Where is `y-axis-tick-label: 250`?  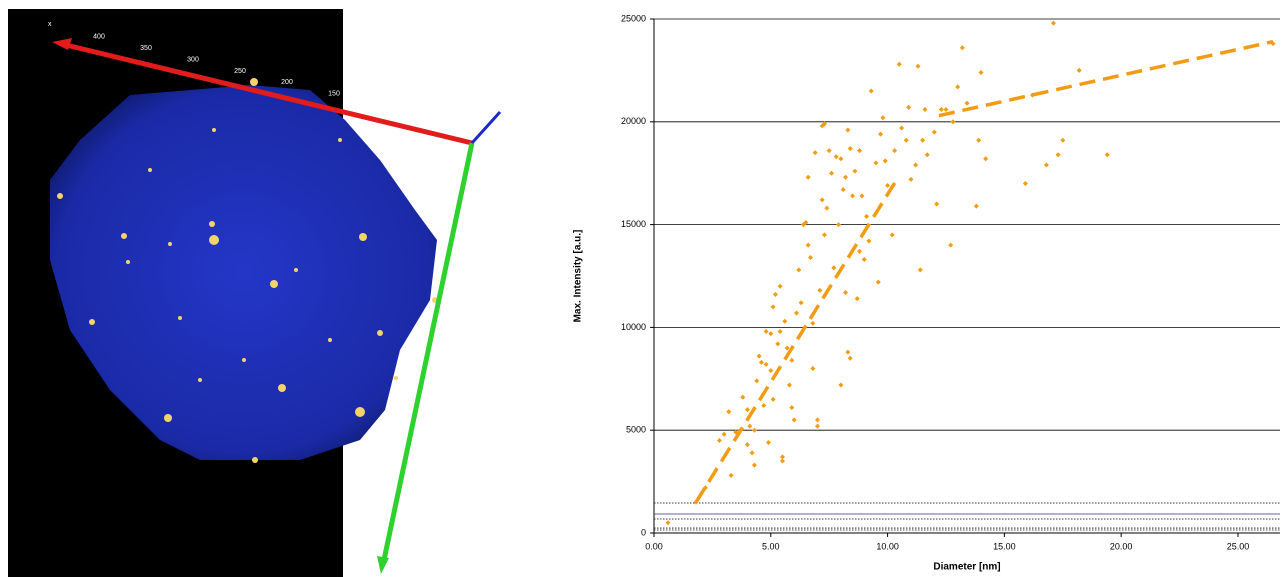 y-axis-tick-label: 250 is located at coordinates (434, 377).